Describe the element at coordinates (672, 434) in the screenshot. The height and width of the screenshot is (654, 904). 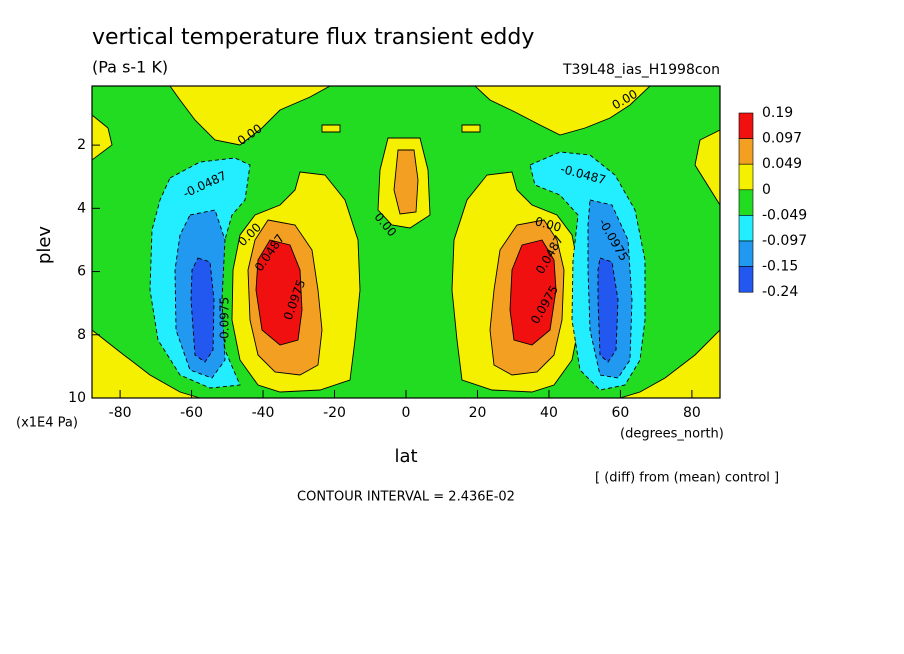
I see `x-axis-units: (degrees_north)` at that location.